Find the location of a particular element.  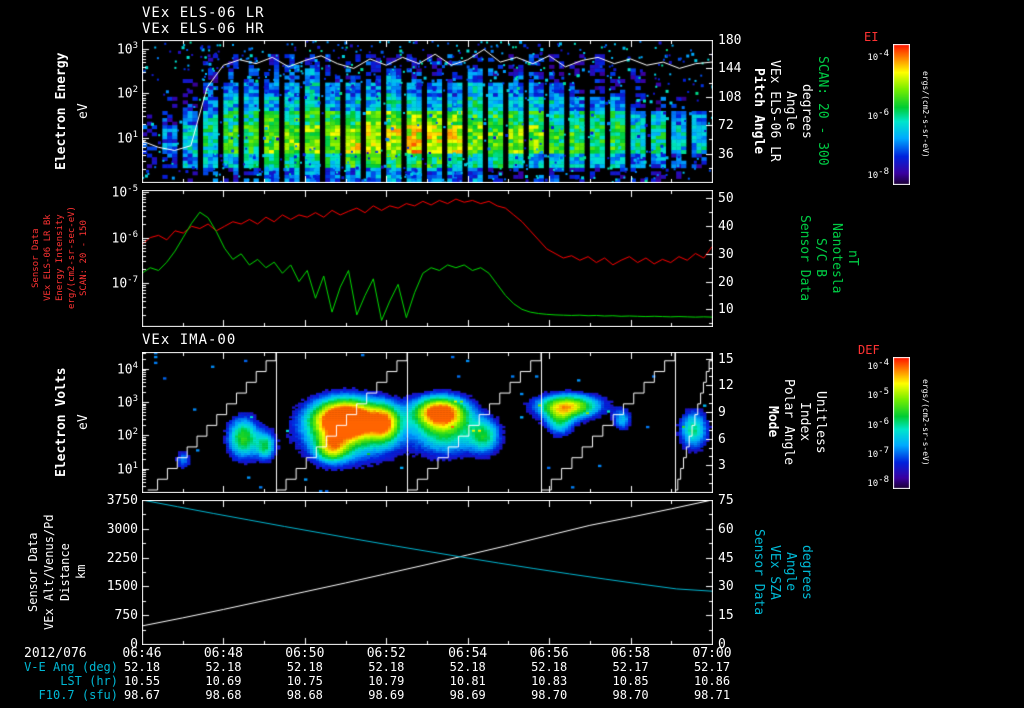

p4-sza-label: VEx SZA is located at coordinates (774, 572).